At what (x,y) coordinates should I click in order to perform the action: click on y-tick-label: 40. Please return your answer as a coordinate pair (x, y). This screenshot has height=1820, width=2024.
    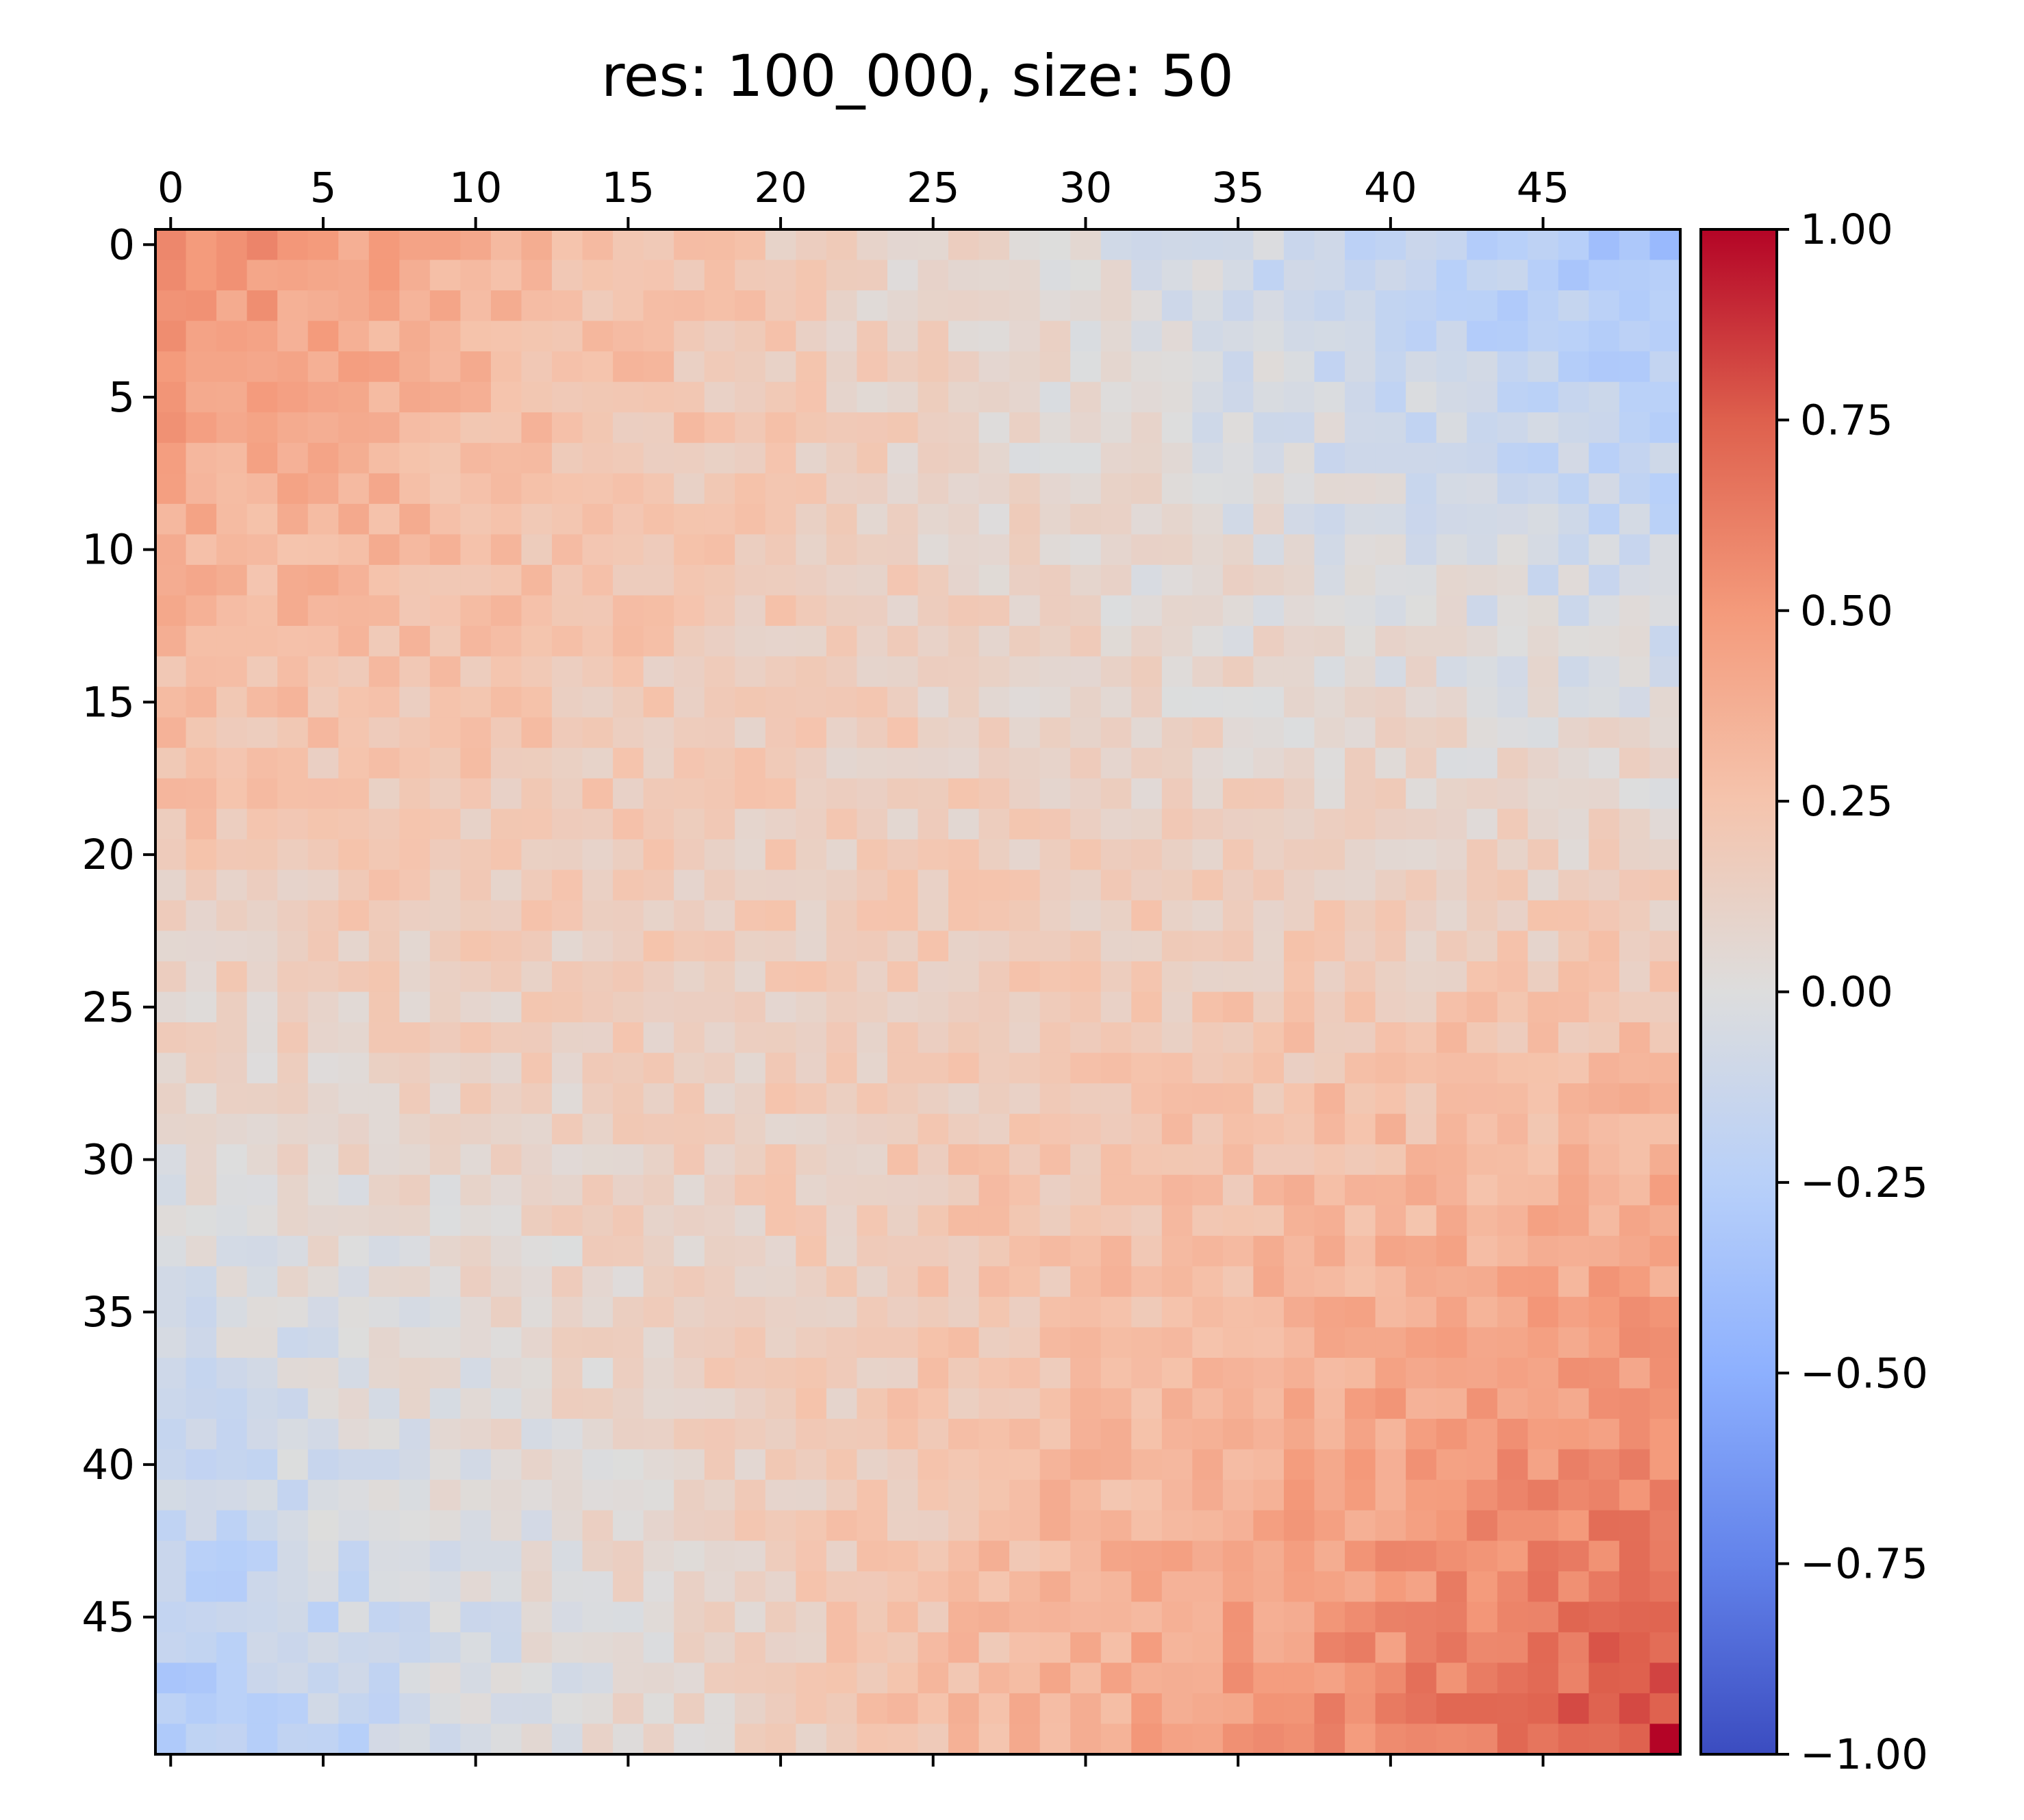
    Looking at the image, I should click on (108, 1465).